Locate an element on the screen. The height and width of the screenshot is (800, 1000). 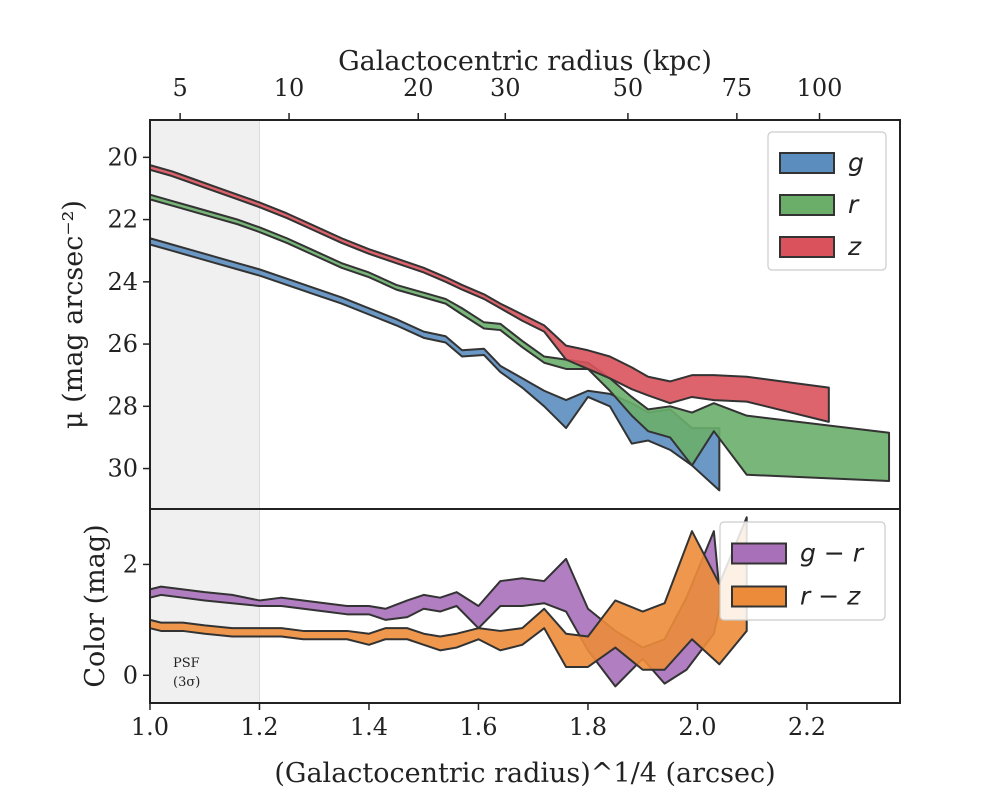
x-tick-label: 2.0 is located at coordinates (697, 727).